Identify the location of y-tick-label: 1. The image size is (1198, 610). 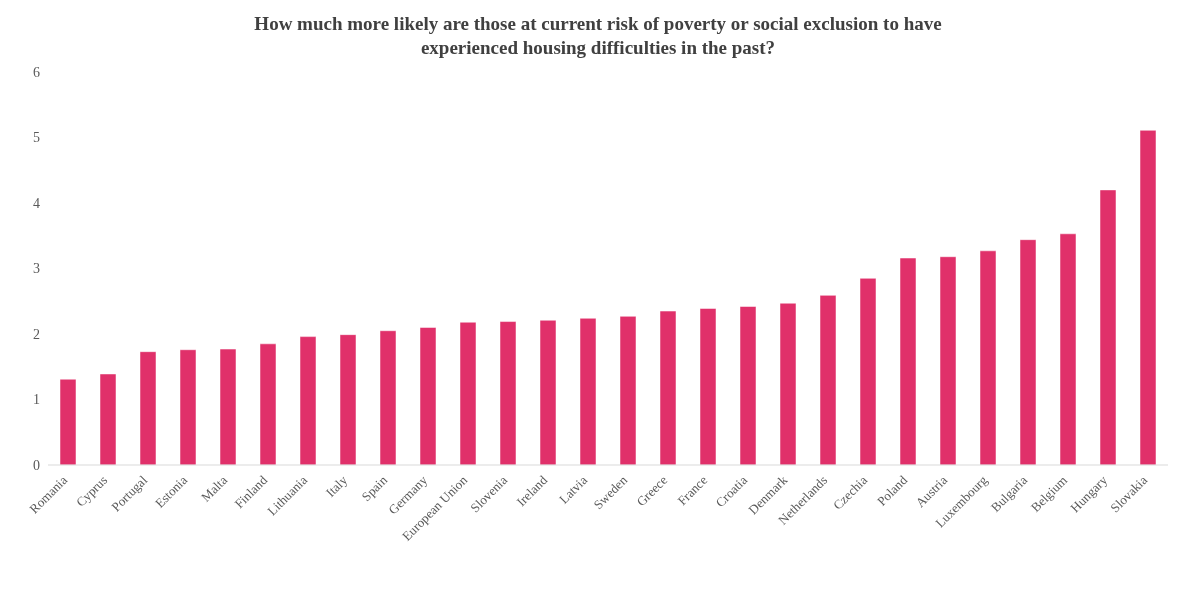
(36, 400).